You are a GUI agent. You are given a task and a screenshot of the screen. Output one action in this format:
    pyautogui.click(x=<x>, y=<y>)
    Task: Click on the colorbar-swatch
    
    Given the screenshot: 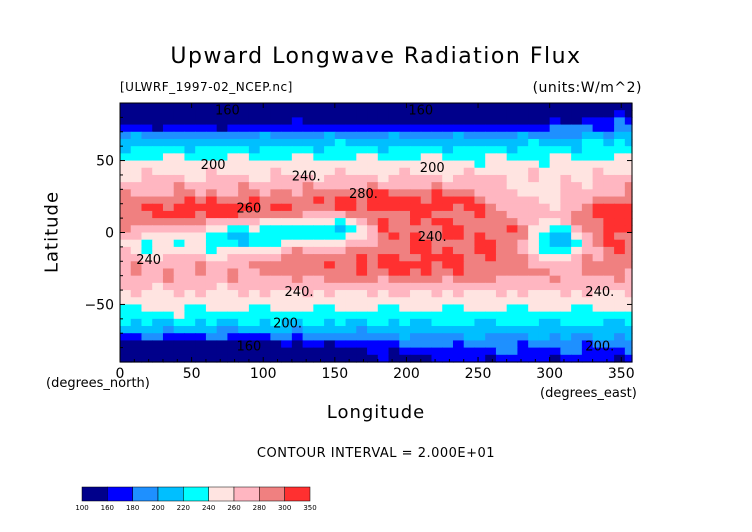 What is the action you would take?
    pyautogui.click(x=221, y=494)
    